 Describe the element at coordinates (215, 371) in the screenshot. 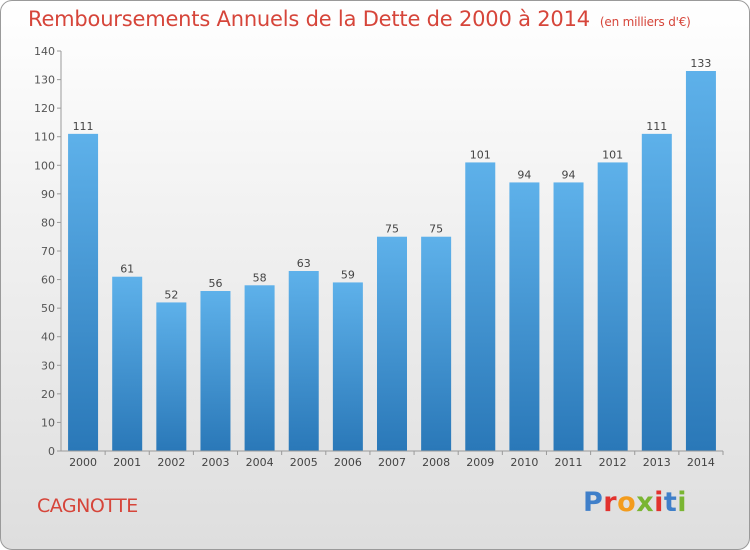

I see `bar-2003` at that location.